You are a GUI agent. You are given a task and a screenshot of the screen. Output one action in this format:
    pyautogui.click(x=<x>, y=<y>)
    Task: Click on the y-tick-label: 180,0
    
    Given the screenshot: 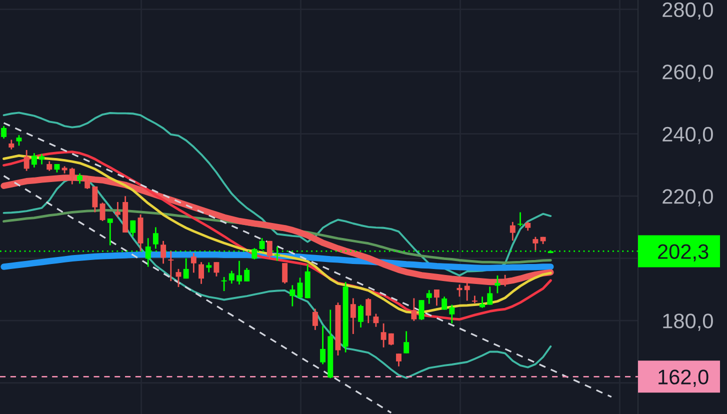 What is the action you would take?
    pyautogui.click(x=688, y=322)
    